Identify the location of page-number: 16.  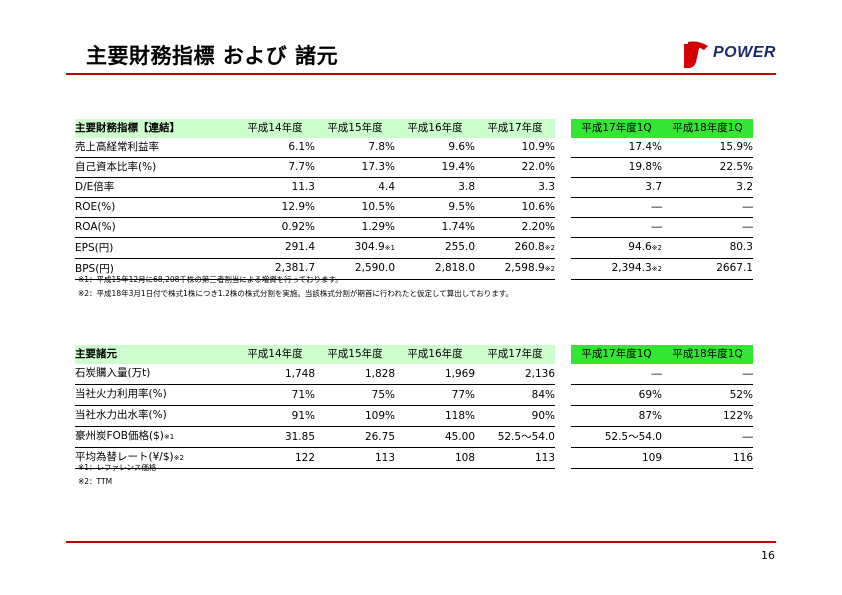
(768, 555).